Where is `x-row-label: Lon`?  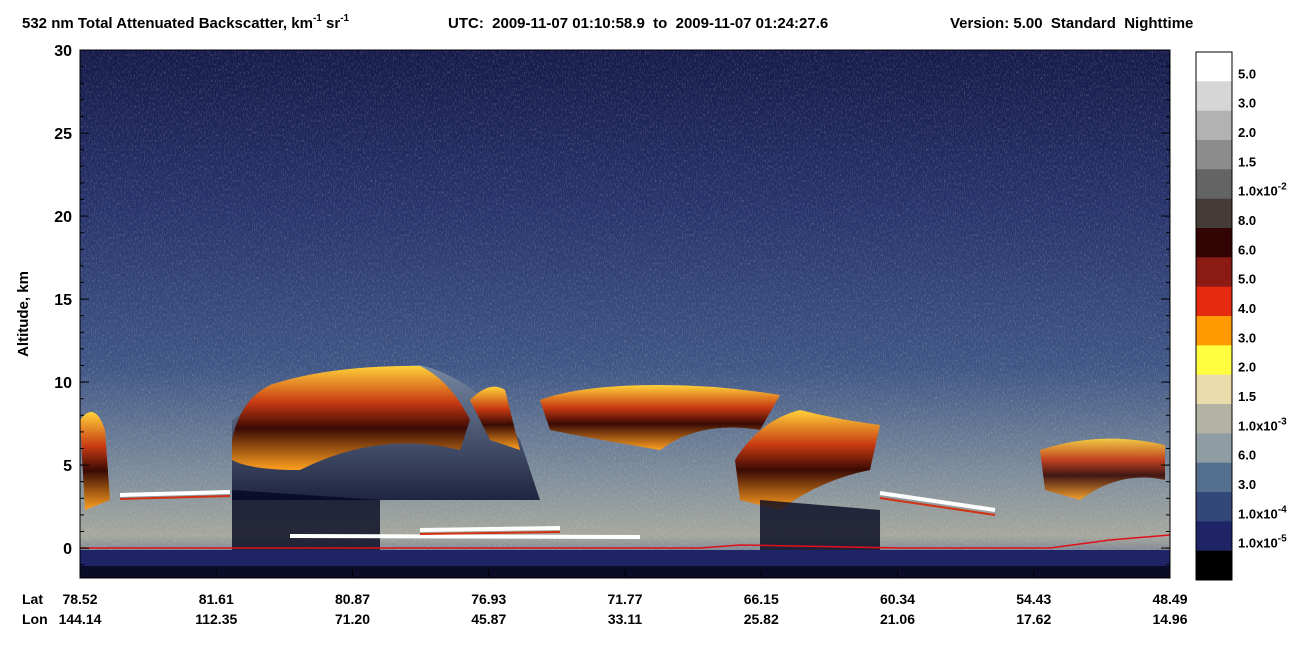
x-row-label: Lon is located at coordinates (35, 619).